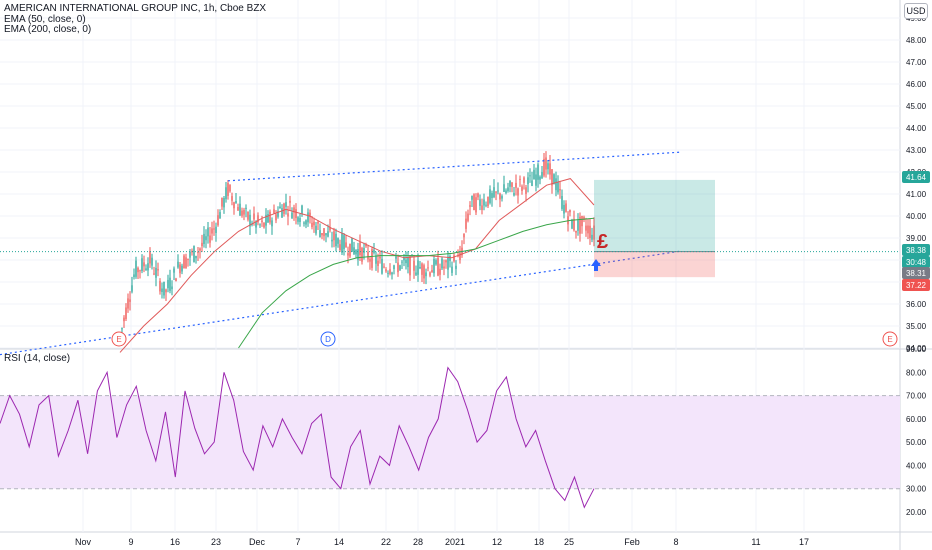  What do you see at coordinates (916, 11) in the screenshot?
I see `currency-badge: USD` at bounding box center [916, 11].